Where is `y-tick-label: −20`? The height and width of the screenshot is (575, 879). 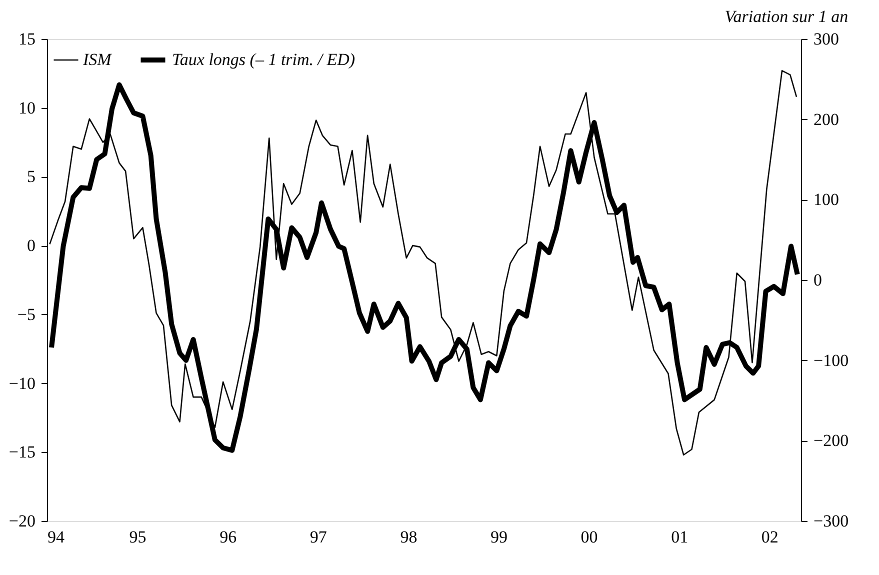
y-tick-label: −20 is located at coordinates (22, 521).